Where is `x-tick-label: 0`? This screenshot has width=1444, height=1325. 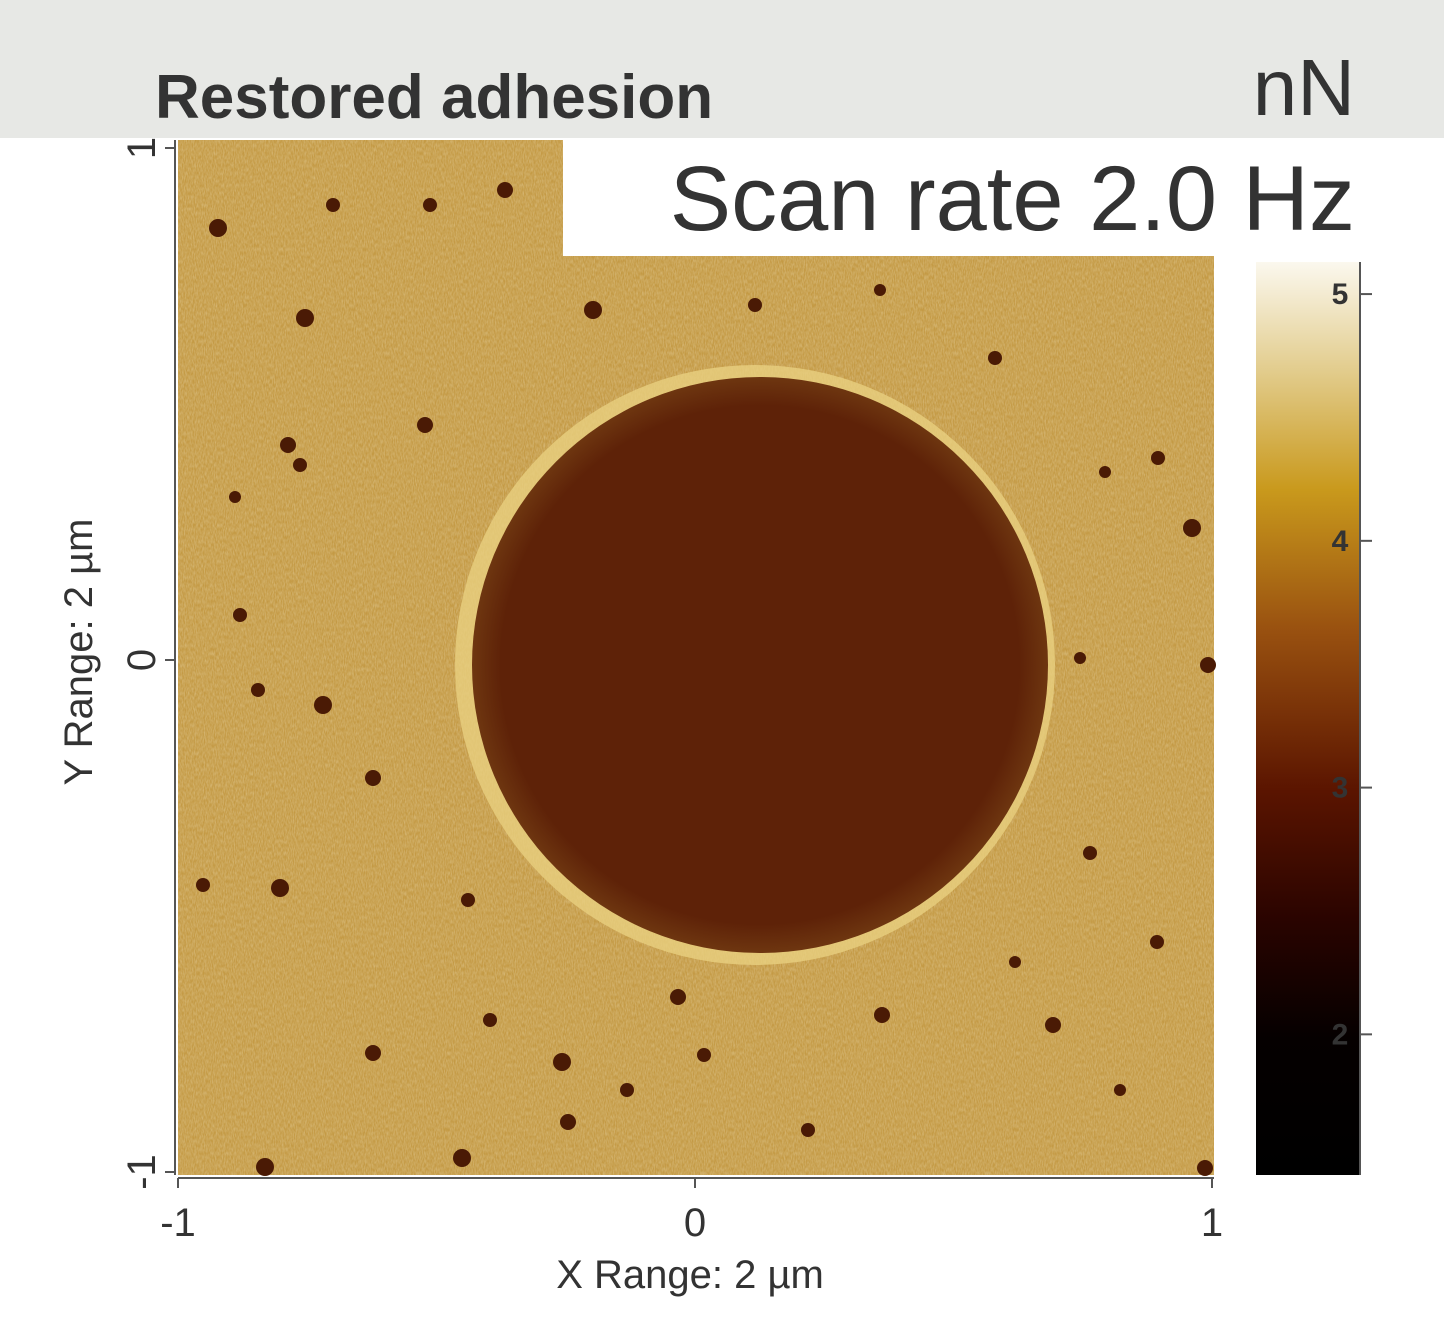 x-tick-label: 0 is located at coordinates (695, 1223).